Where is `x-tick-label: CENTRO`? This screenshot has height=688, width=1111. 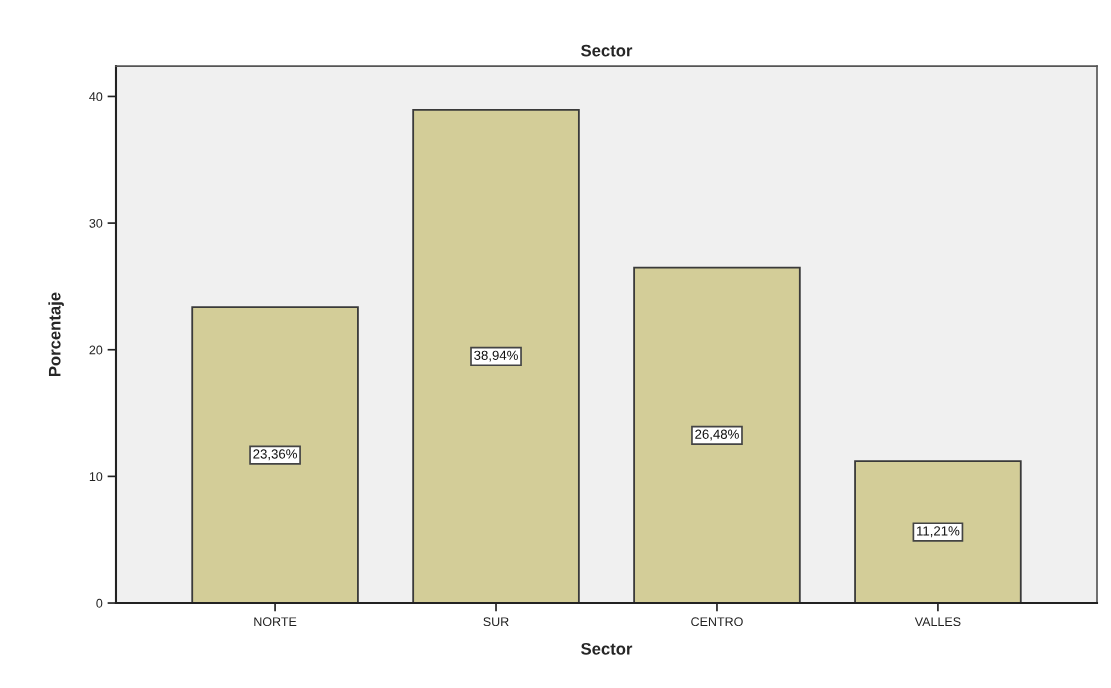
x-tick-label: CENTRO is located at coordinates (717, 622).